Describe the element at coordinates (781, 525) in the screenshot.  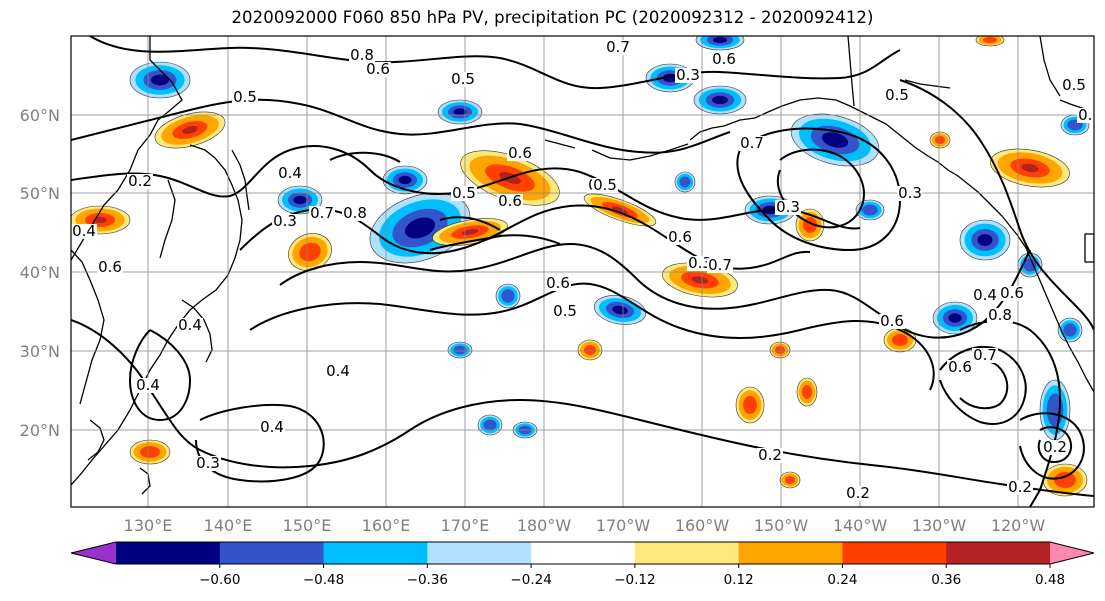
I see `lon-tick-label: 150°W` at that location.